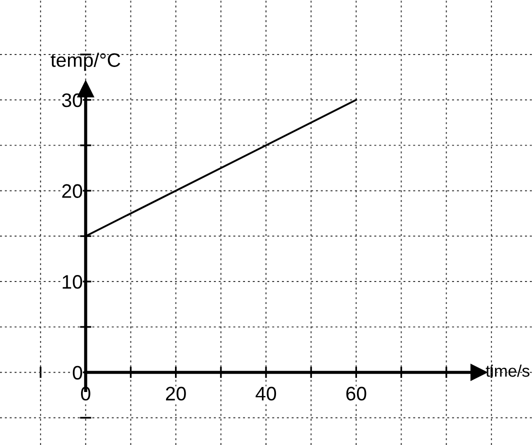  I want to click on y-axis-title: temp/°C, so click(85, 61).